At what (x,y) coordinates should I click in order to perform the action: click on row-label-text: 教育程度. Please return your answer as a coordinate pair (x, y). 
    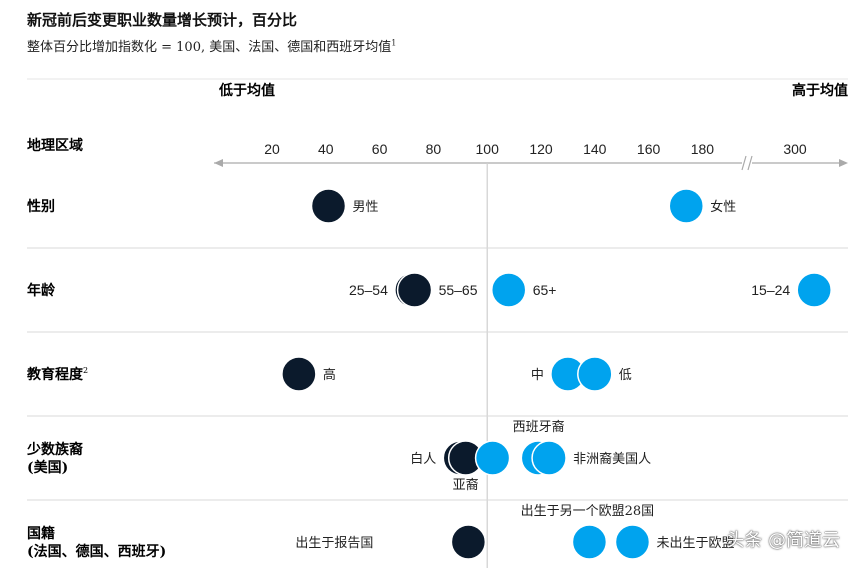
    Looking at the image, I should click on (55, 374).